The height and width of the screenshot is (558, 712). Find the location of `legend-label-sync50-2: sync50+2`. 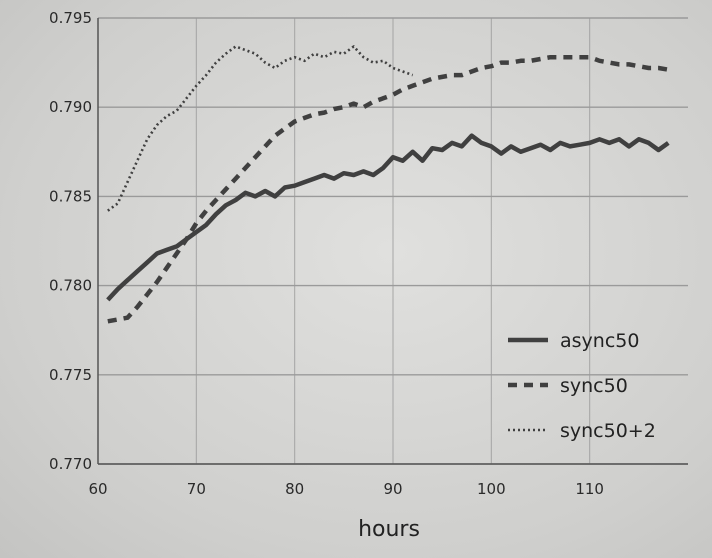

legend-label-sync50-2: sync50+2 is located at coordinates (608, 431).